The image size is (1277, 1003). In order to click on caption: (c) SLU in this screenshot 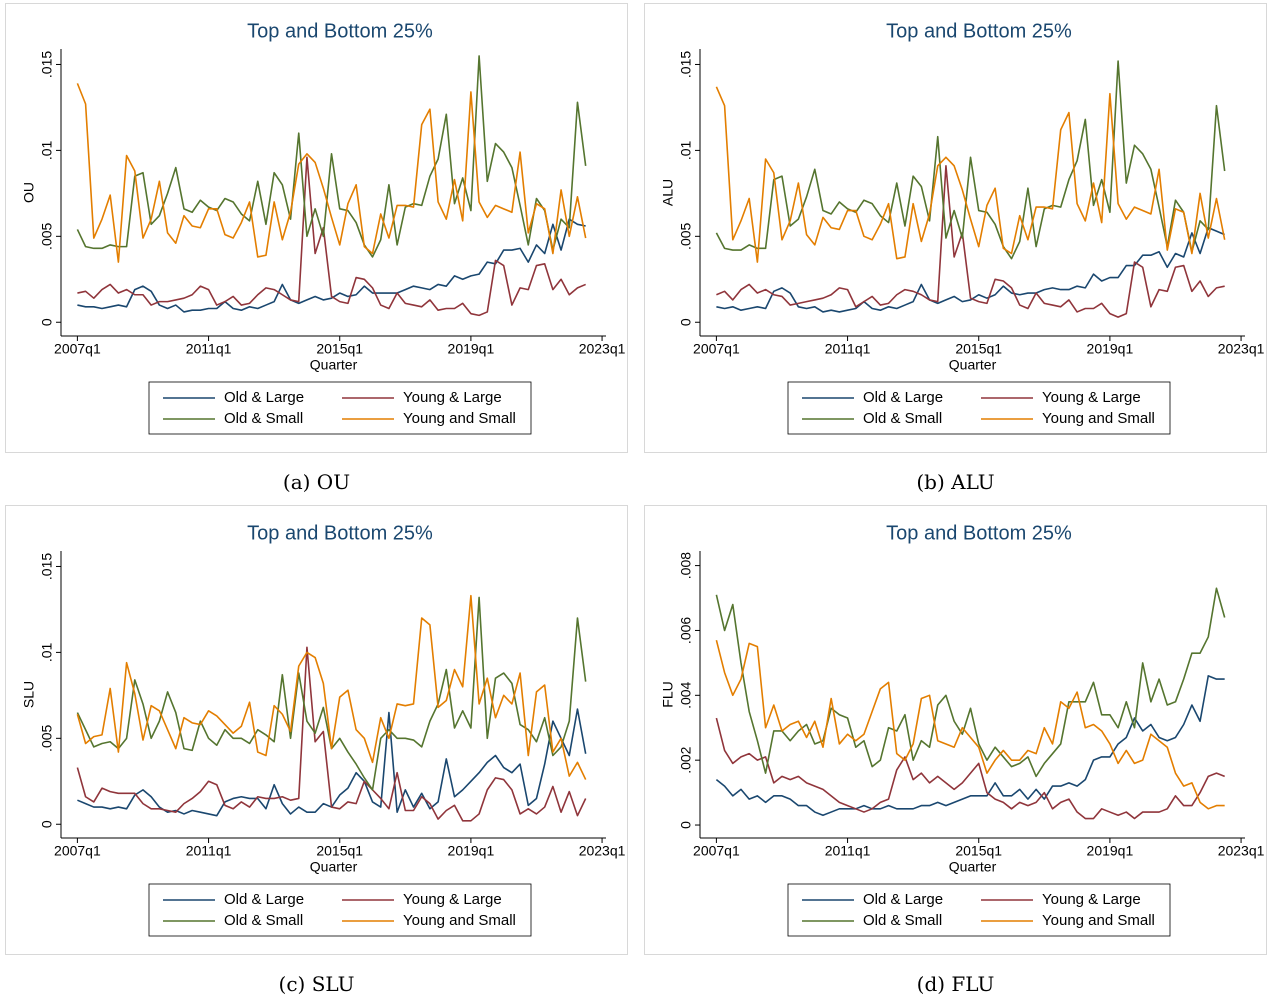, I will do `click(316, 984)`.